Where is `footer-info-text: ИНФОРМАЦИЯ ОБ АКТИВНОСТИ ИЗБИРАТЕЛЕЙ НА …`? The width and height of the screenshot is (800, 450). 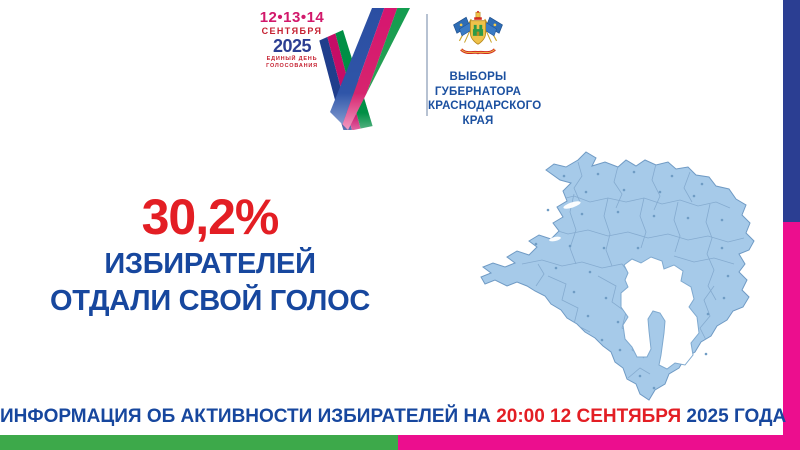 footer-info-text: ИНФОРМАЦИЯ ОБ АКТИВНОСТИ ИЗБИРАТЕЛЕЙ НА … is located at coordinates (393, 417).